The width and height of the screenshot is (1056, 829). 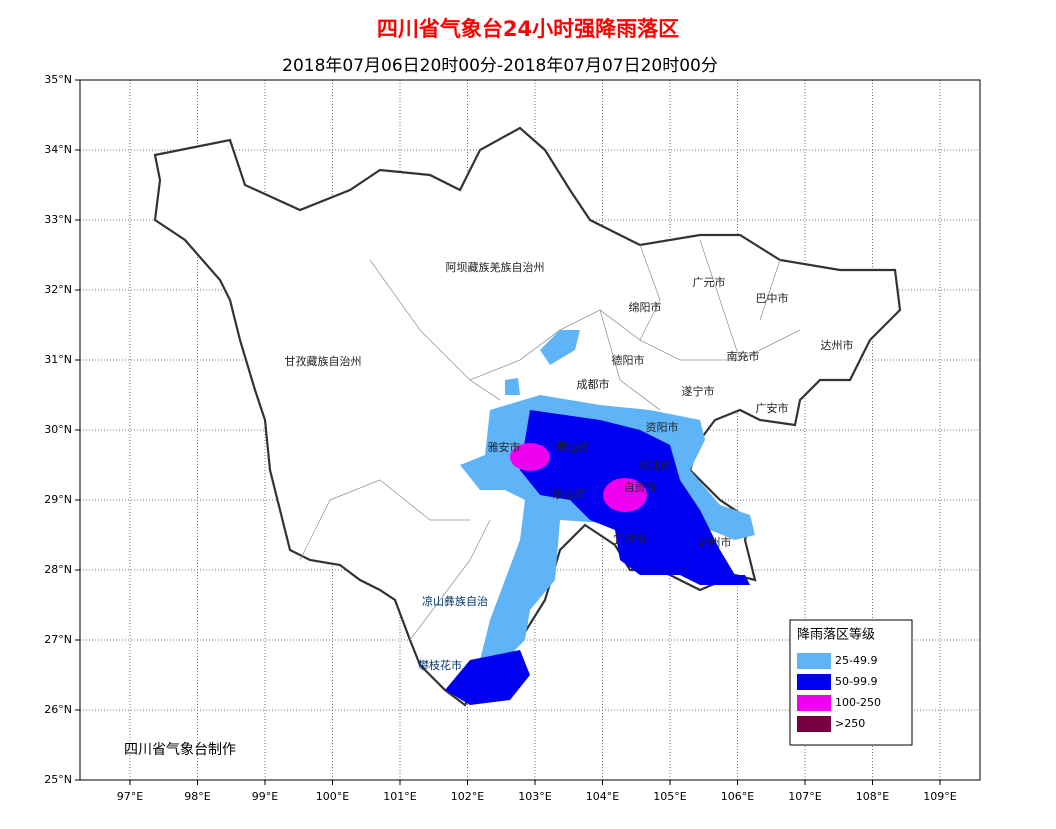 What do you see at coordinates (58, 709) in the screenshot?
I see `lat-label: 26°N` at bounding box center [58, 709].